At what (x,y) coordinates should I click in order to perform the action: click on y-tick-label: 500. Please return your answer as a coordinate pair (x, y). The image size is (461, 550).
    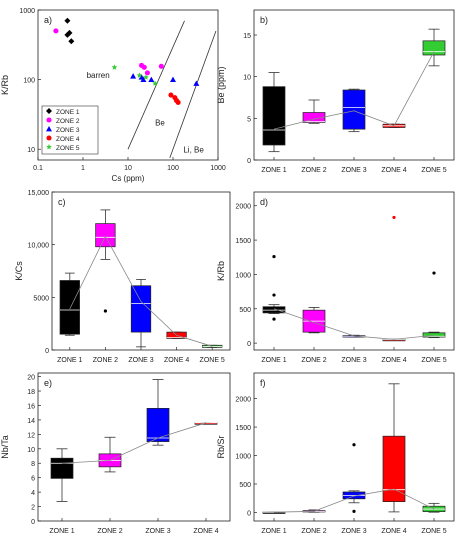
    Looking at the image, I should click on (245, 485).